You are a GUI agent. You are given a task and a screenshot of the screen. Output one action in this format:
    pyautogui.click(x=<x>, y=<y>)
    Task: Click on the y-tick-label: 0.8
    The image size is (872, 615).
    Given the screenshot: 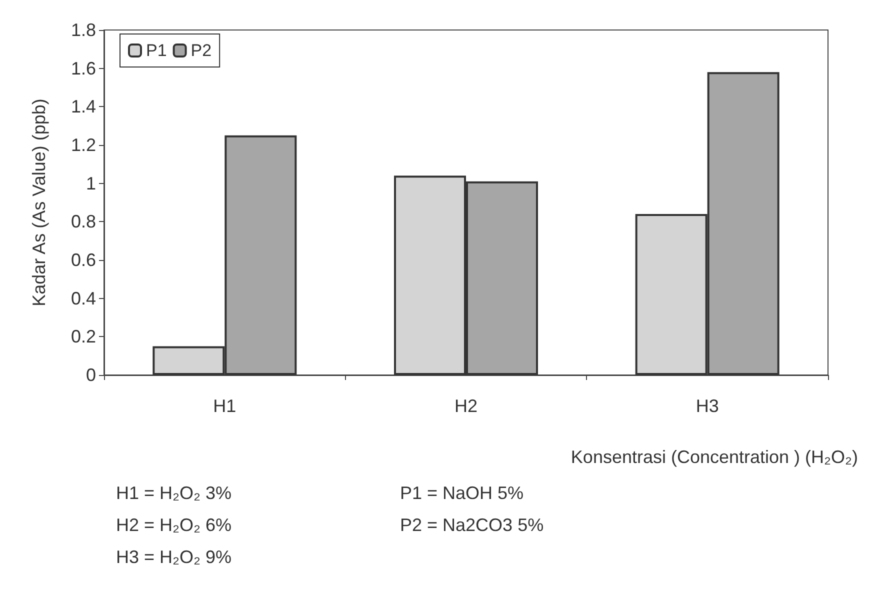 What is the action you would take?
    pyautogui.click(x=83, y=222)
    